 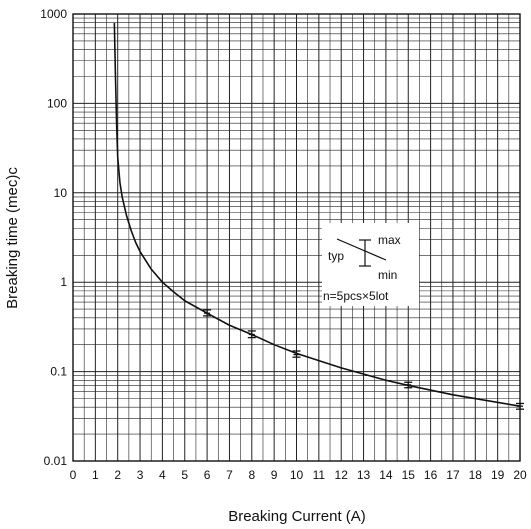 I want to click on legend-background, so click(x=370, y=264).